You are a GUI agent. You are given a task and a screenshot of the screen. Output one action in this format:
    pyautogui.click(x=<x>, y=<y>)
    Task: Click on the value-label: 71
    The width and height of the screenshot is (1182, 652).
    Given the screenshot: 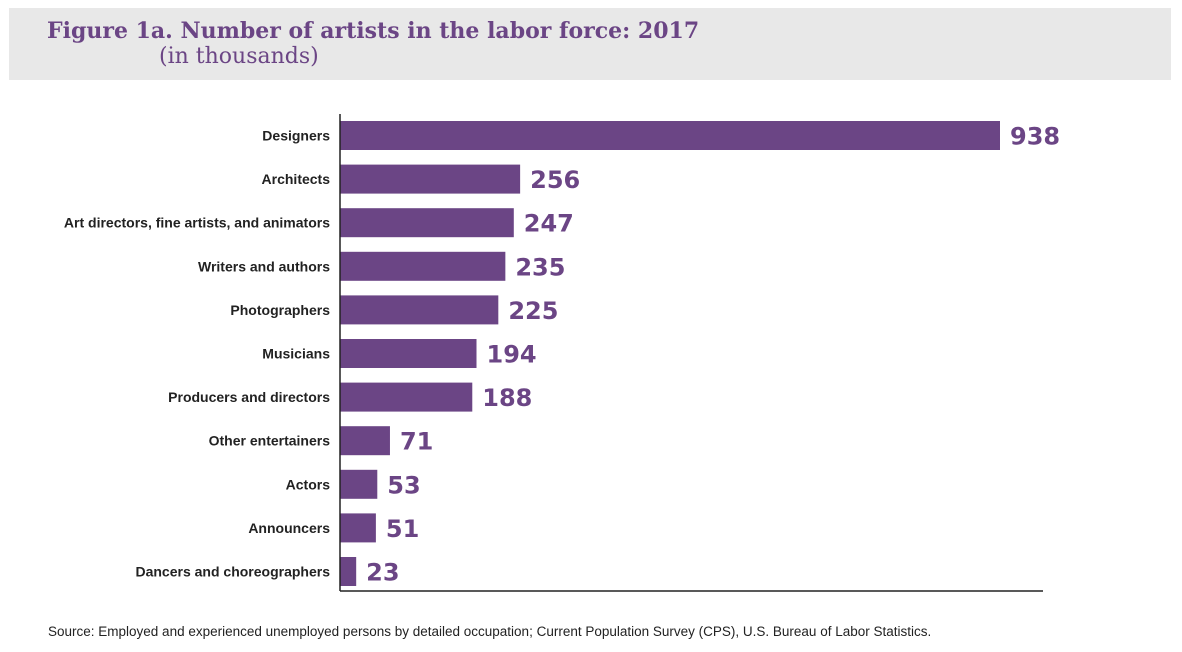 What is the action you would take?
    pyautogui.click(x=416, y=442)
    